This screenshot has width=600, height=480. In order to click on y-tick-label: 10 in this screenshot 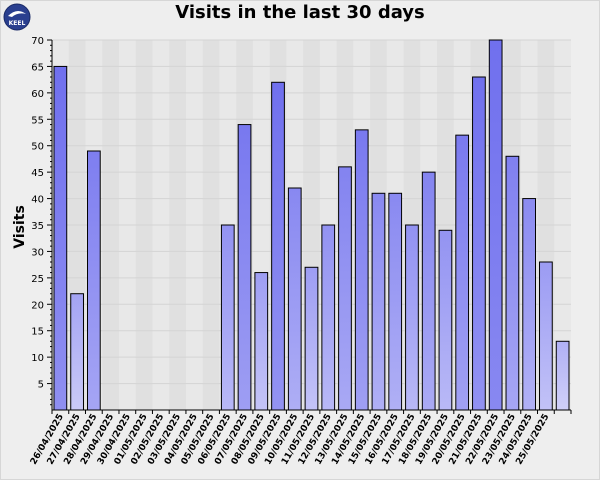, I will do `click(37, 358)`.